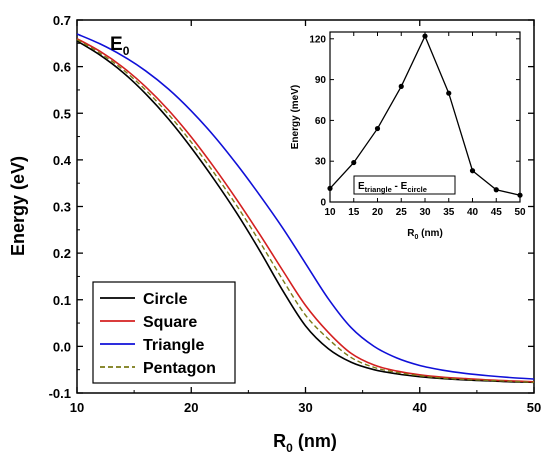 Image resolution: width=550 pixels, height=460 pixels. What do you see at coordinates (62, 113) in the screenshot?
I see `y-tick-label: 0.5` at bounding box center [62, 113].